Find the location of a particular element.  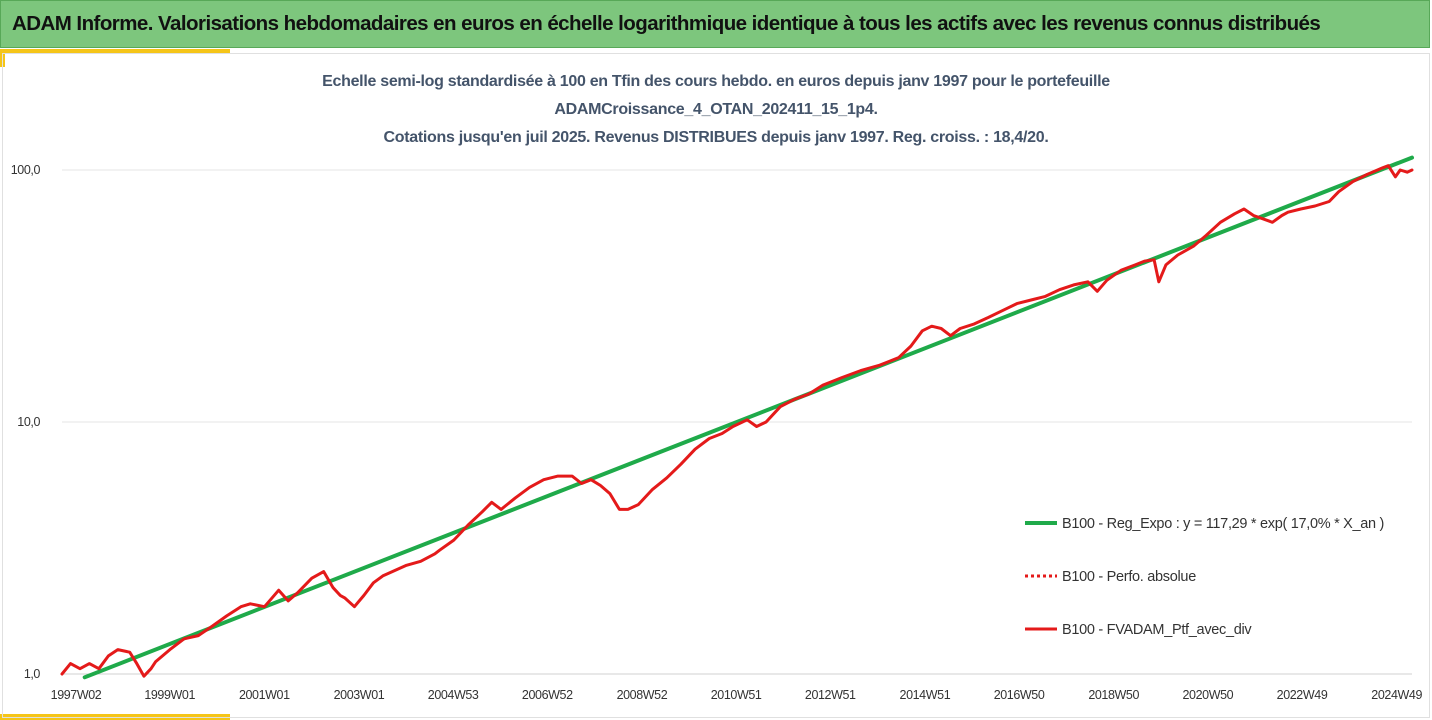

chart-title-line-2: ADAMCroissance_4_OTAN_202411_15_1p4. is located at coordinates (716, 109).